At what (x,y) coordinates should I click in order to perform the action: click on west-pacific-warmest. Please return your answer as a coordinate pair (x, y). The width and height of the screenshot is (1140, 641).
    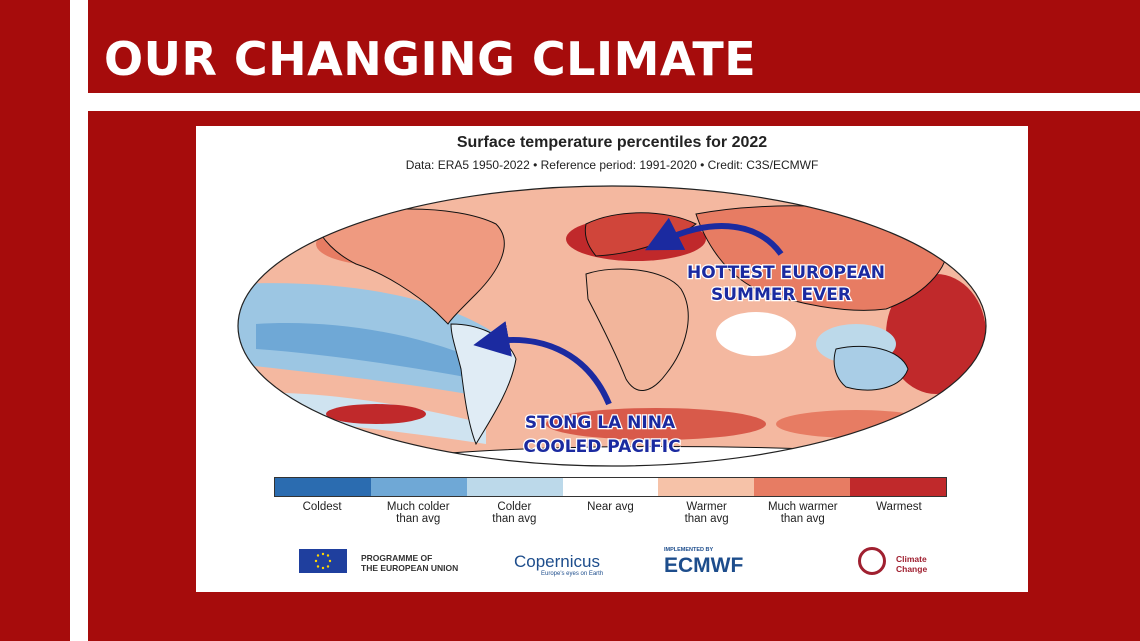
    Looking at the image, I should click on (936, 334).